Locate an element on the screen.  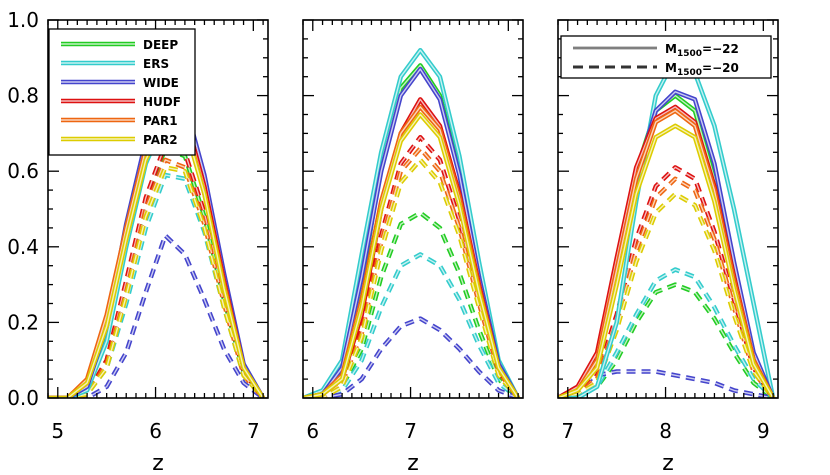
x-tick-label: 9 is located at coordinates (763, 431).